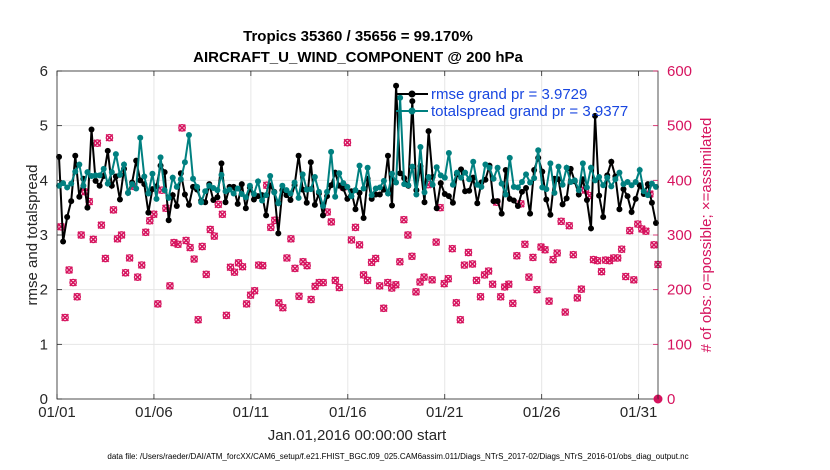  Describe the element at coordinates (44, 71) in the screenshot. I see `y-tick-label: 6` at that location.